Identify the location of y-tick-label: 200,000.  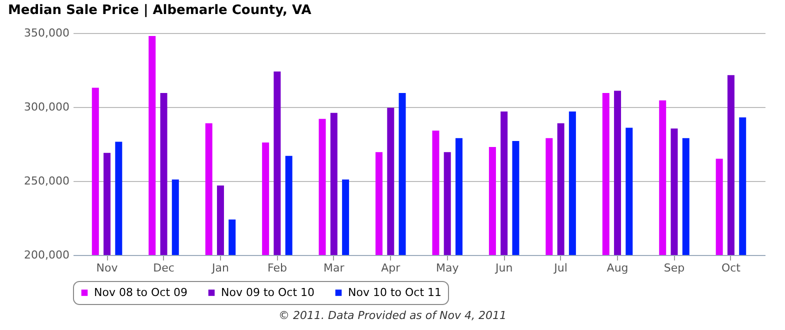
(47, 255).